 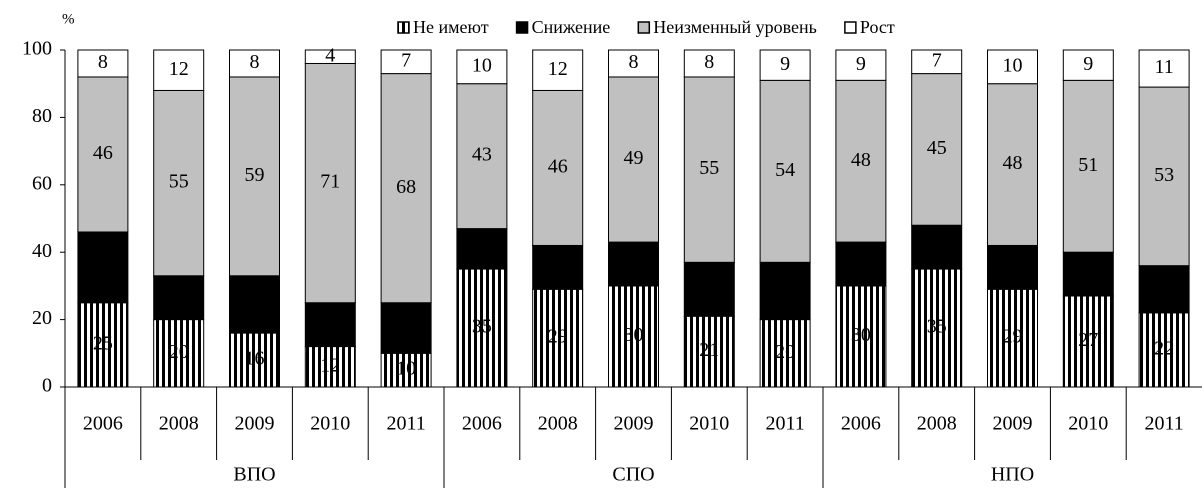 I want to click on data-label: 15, so click(x=406, y=327).